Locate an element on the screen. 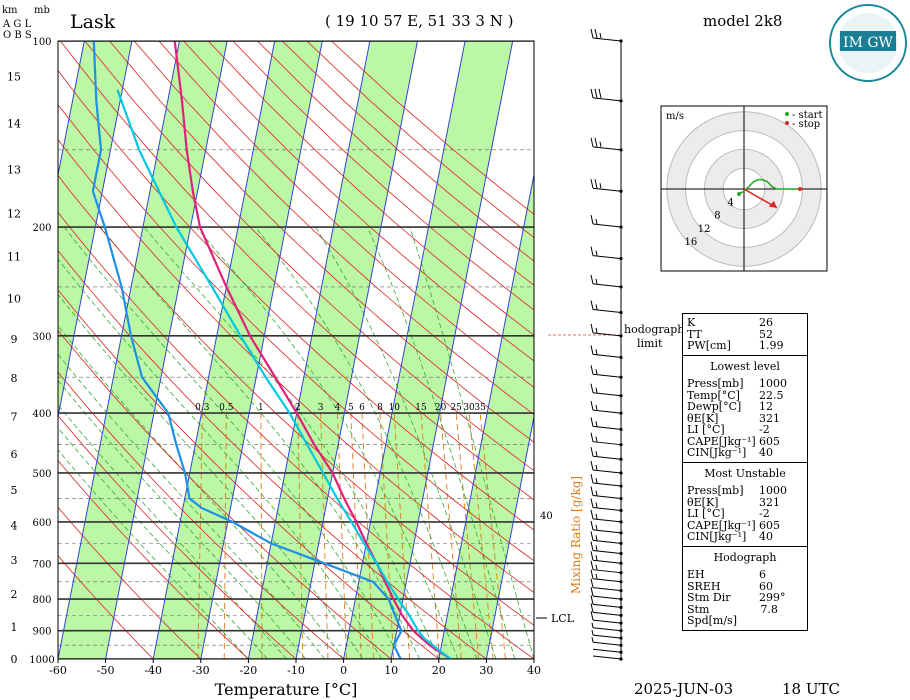 The height and width of the screenshot is (700, 910). km-tick-label: 11 is located at coordinates (14, 257).